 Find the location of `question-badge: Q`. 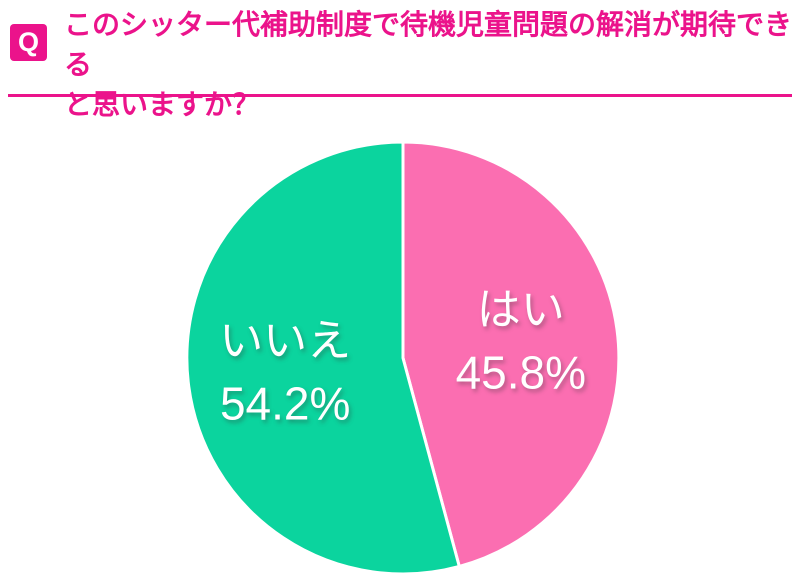

question-badge: Q is located at coordinates (28, 42).